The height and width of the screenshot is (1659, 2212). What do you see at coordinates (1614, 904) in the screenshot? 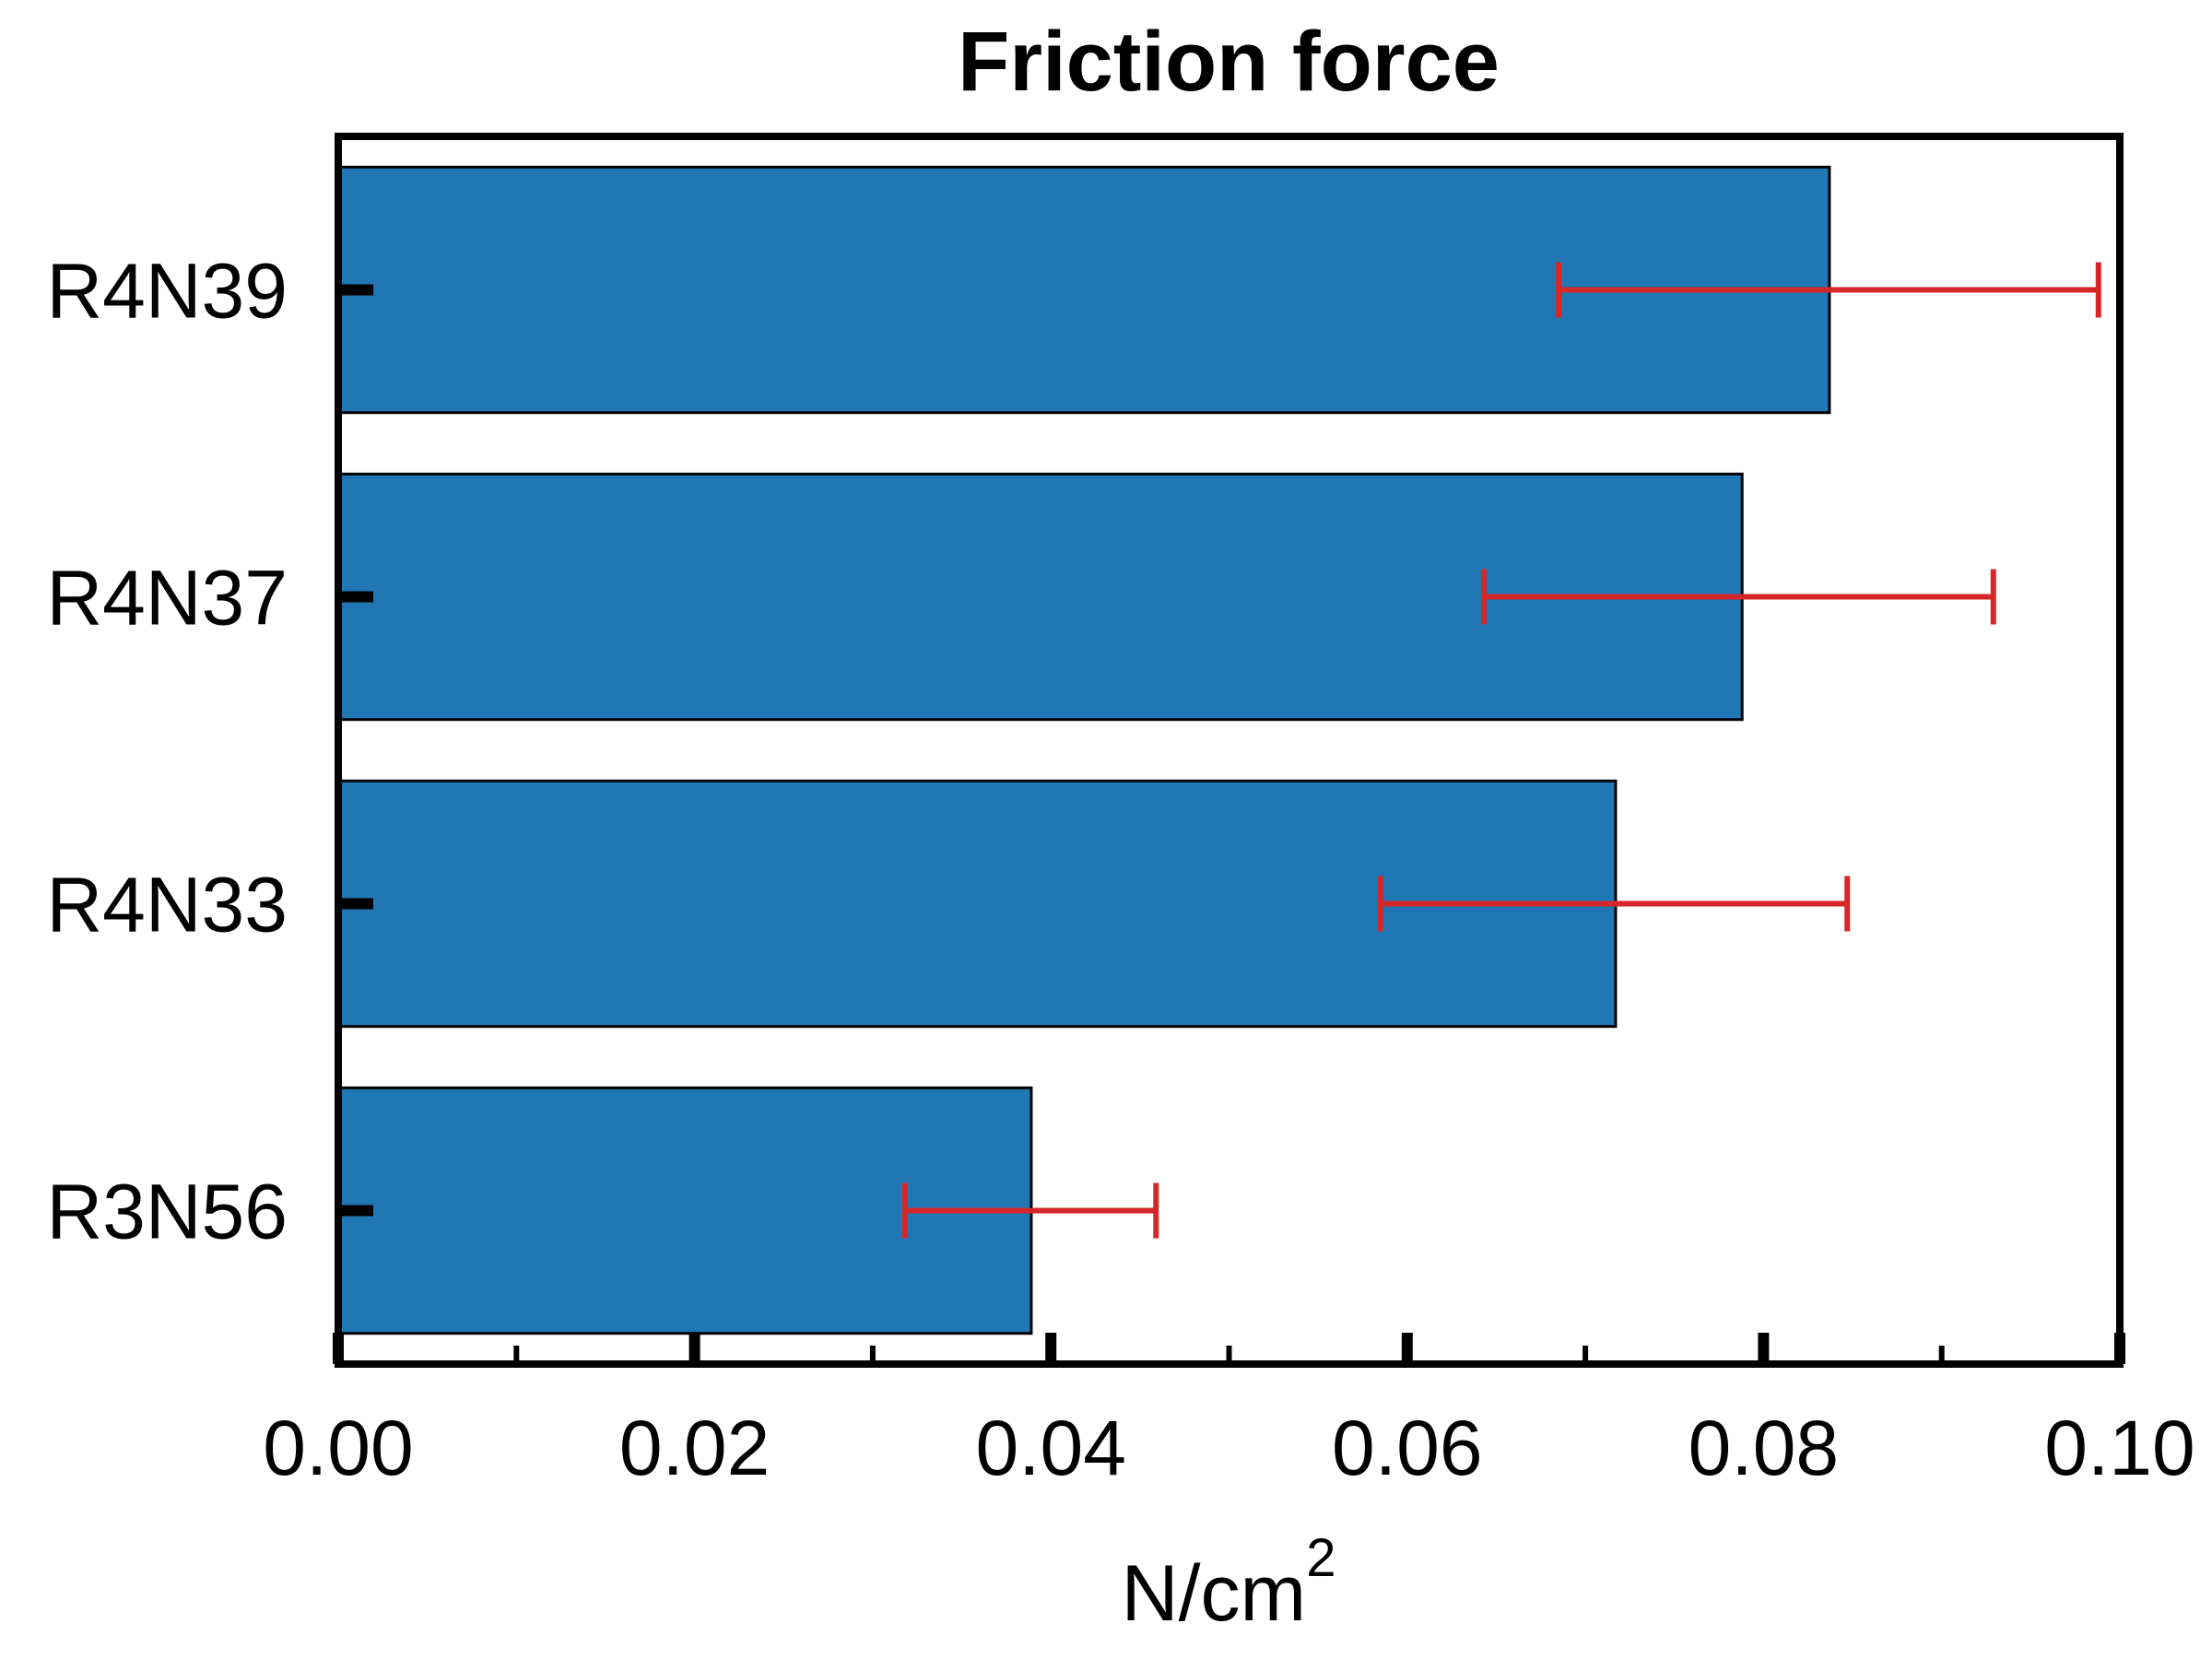
I see `error-bar-R4N33` at bounding box center [1614, 904].